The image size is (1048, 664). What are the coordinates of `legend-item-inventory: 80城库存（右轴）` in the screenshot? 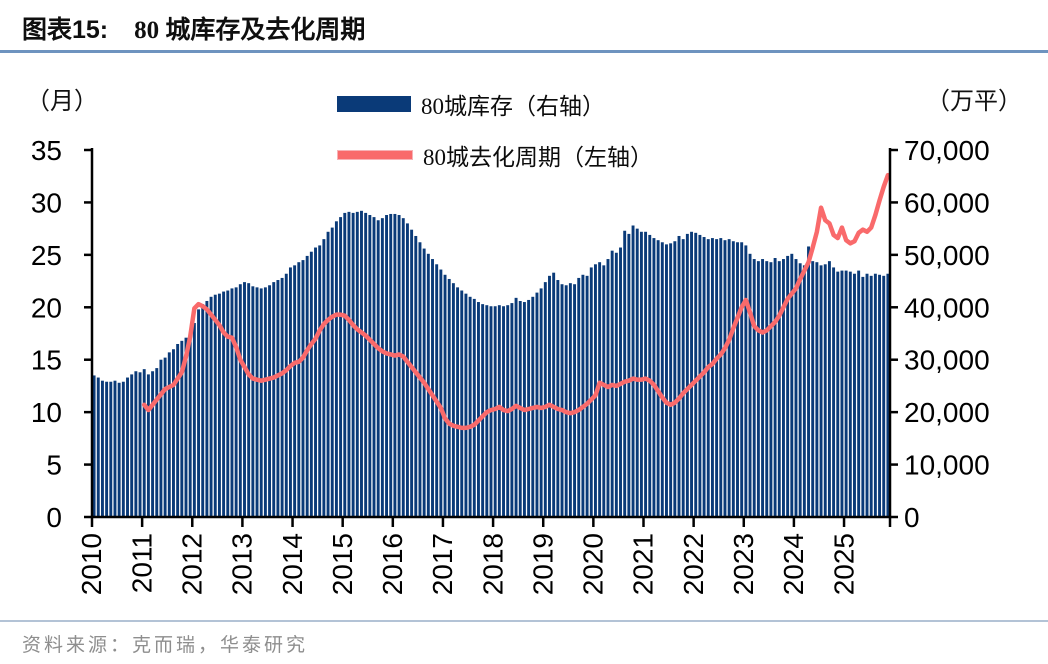 It's located at (495, 104).